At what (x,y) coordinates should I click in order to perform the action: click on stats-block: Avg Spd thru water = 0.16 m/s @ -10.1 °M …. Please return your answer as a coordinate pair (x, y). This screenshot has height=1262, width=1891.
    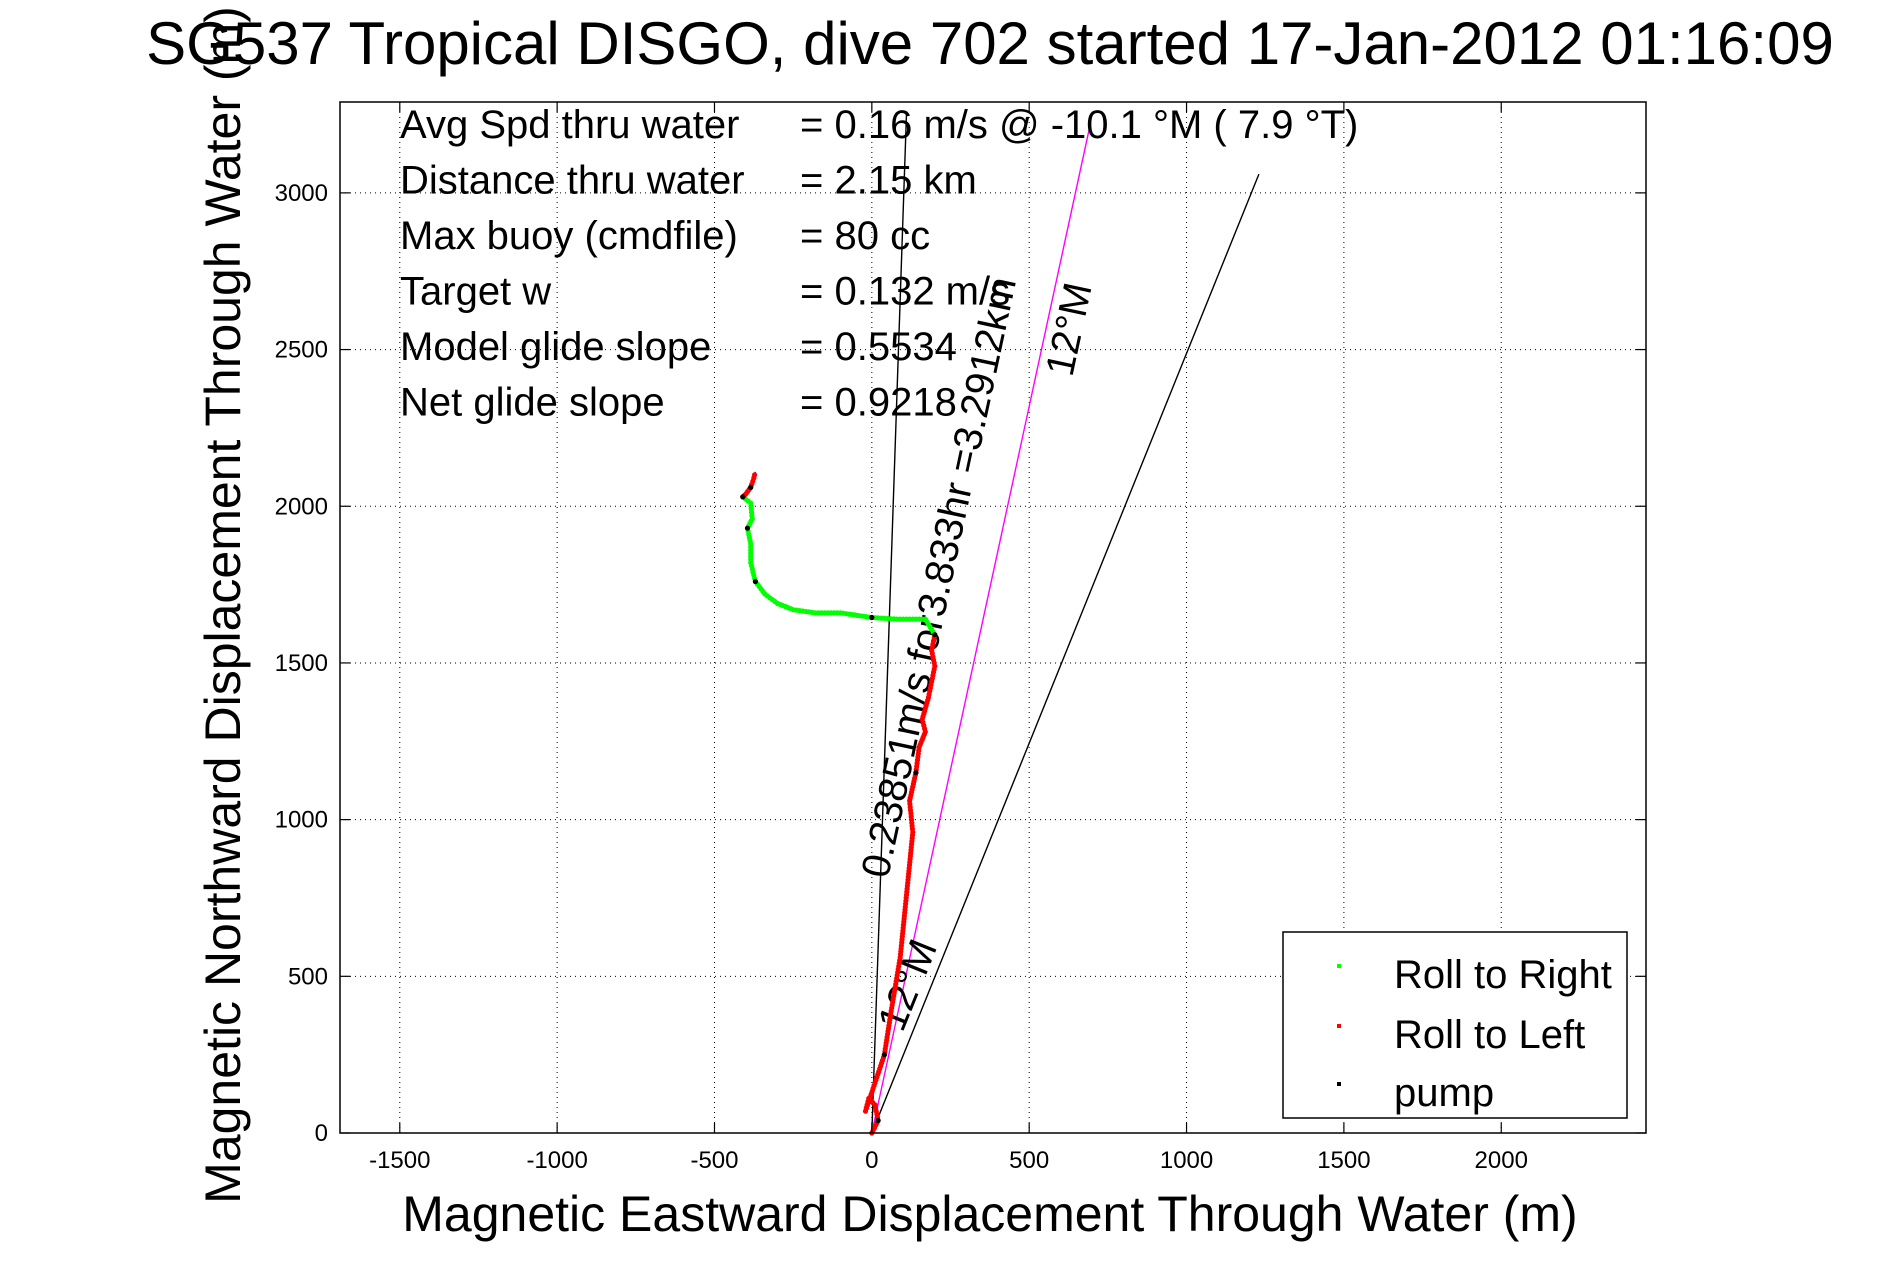
    Looking at the image, I should click on (879, 264).